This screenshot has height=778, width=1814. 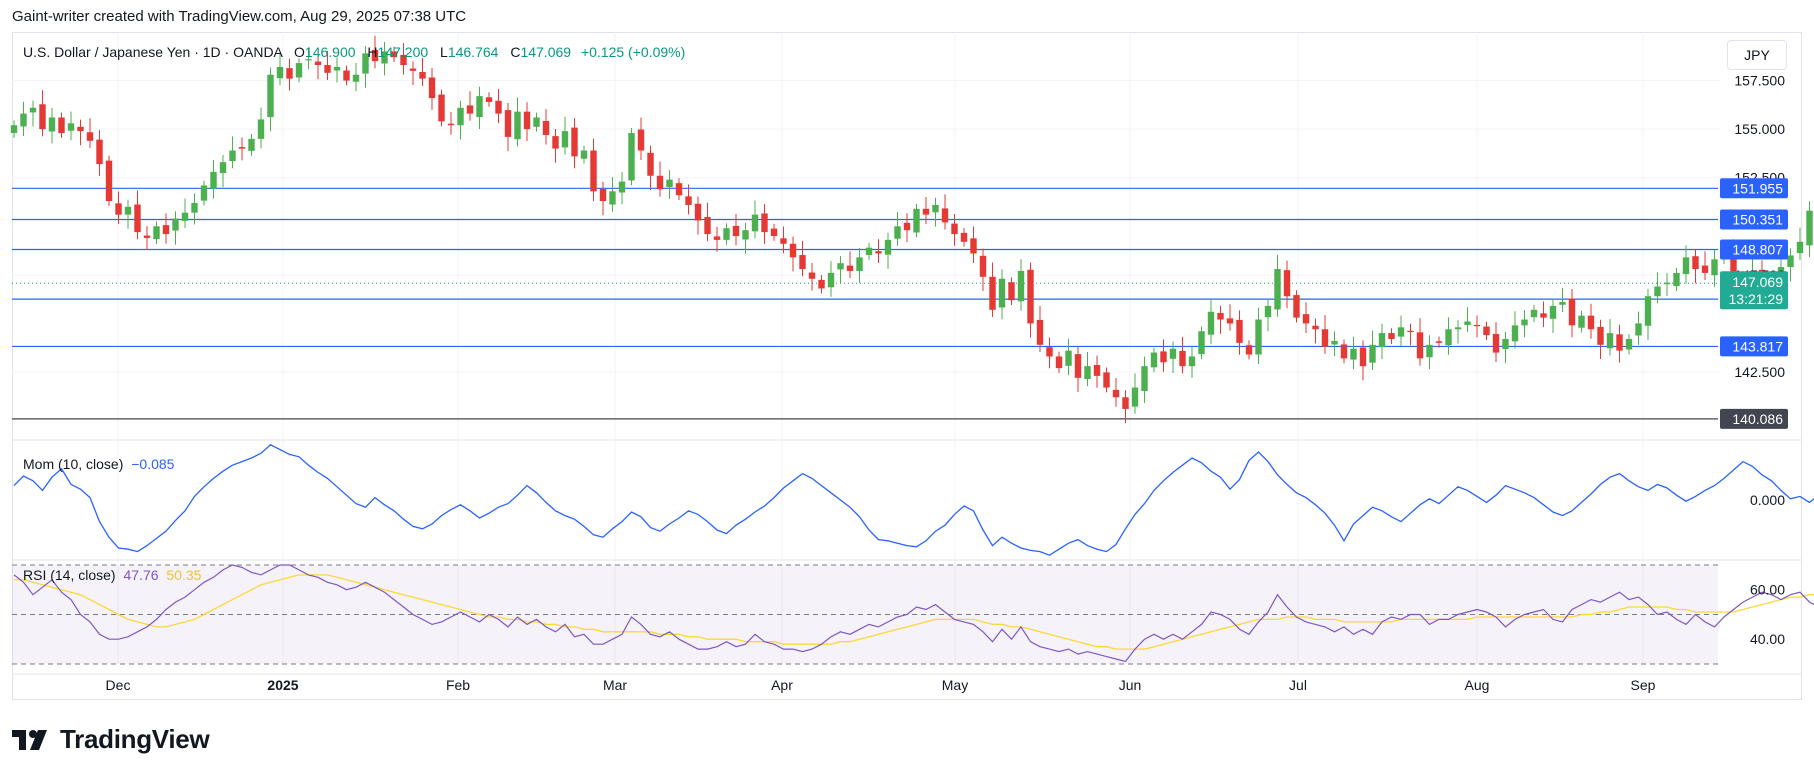 What do you see at coordinates (1759, 129) in the screenshot?
I see `price-axis-tick: 155.000` at bounding box center [1759, 129].